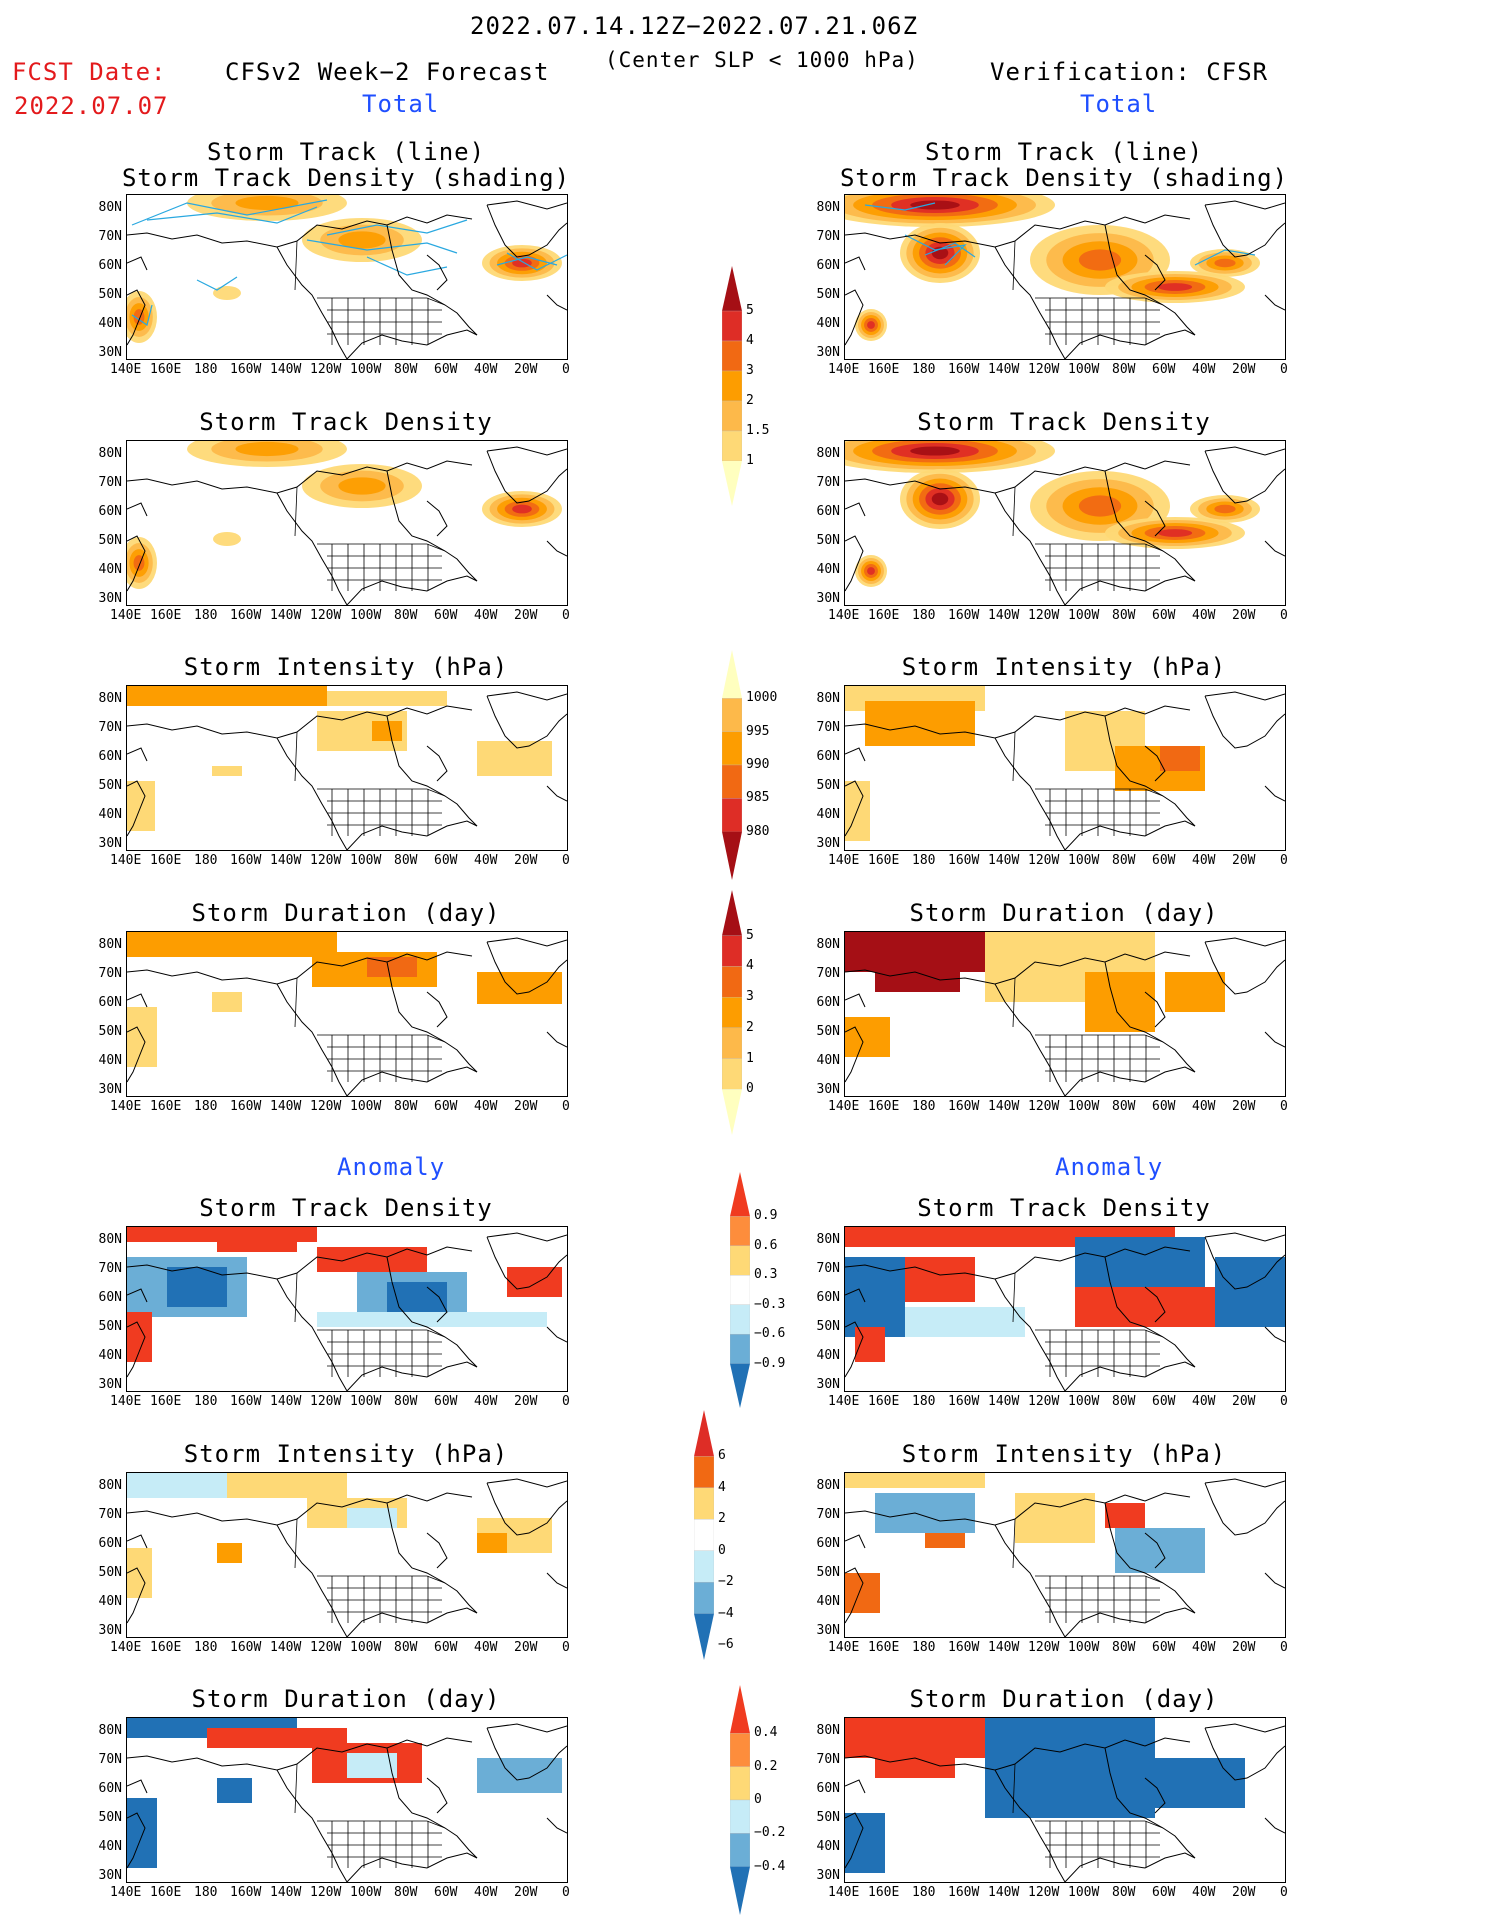  Describe the element at coordinates (865, 1843) in the screenshot. I see `danom-japan-cool` at that location.